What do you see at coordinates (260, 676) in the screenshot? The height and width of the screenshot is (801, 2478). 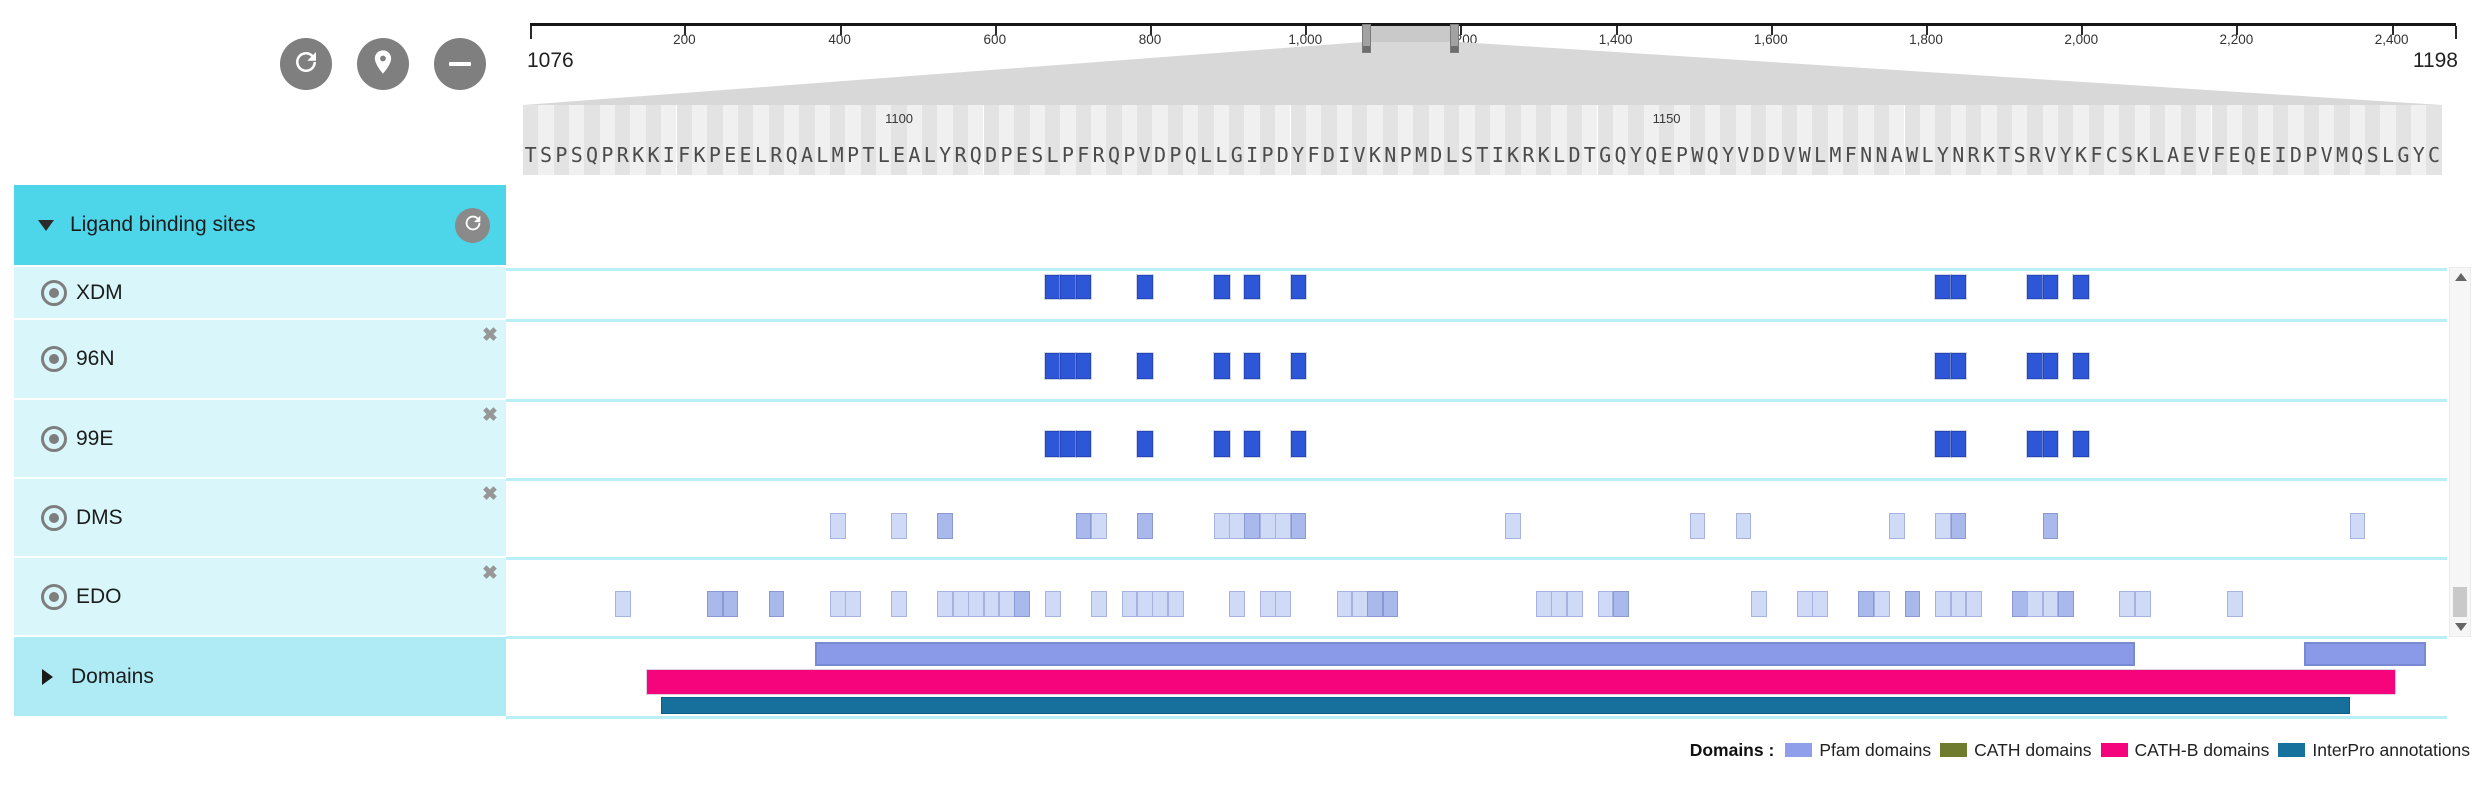 I see `domains-section-header: Domains` at bounding box center [260, 676].